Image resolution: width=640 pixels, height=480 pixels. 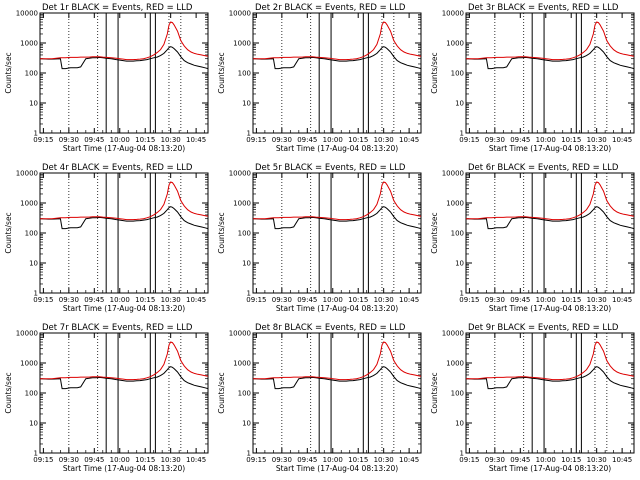 What do you see at coordinates (330, 168) in the screenshot?
I see `panel-title: Det 5r BLACK = Events, RED = LLD` at bounding box center [330, 168].